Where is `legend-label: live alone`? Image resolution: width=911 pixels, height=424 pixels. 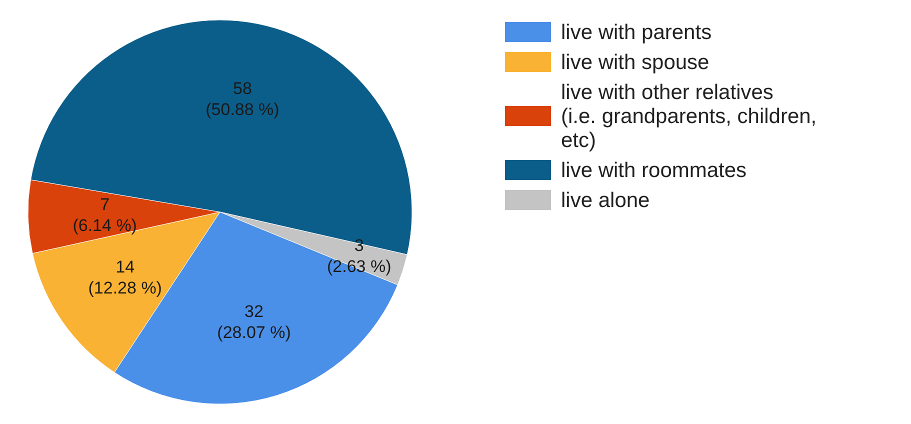
legend-label: live alone is located at coordinates (605, 200).